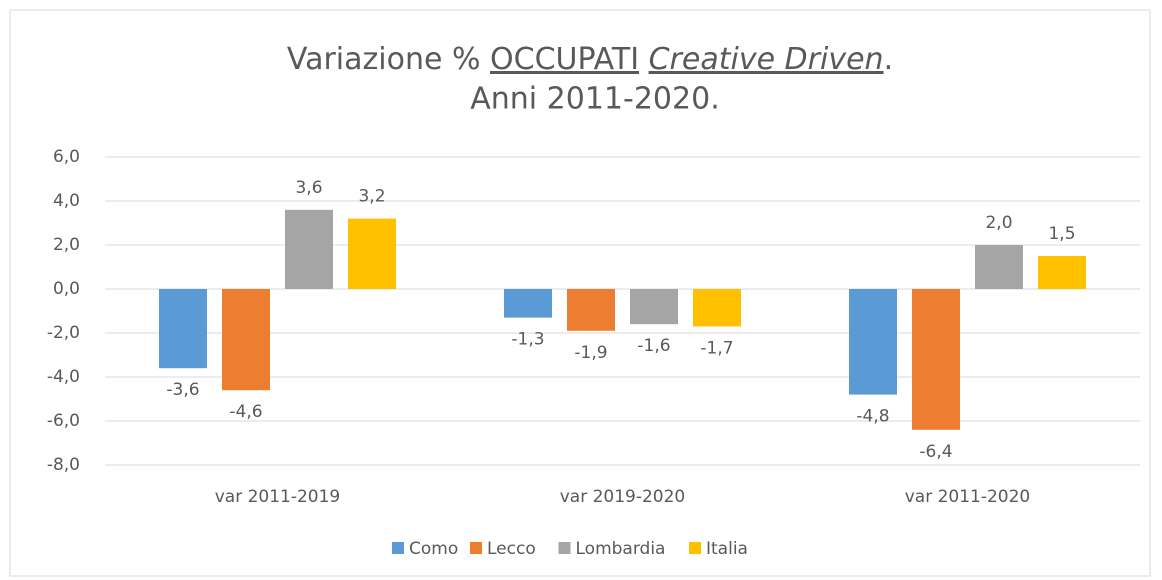  What do you see at coordinates (766, 59) in the screenshot?
I see `title-part: Creative Driven` at bounding box center [766, 59].